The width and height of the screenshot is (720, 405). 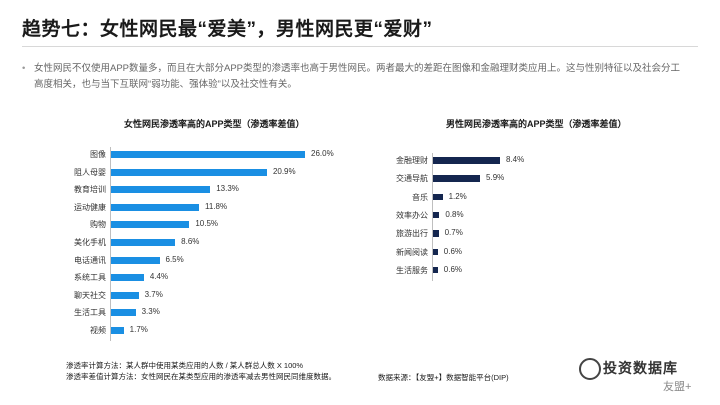 I want to click on wechat-logo-icon, so click(x=590, y=369).